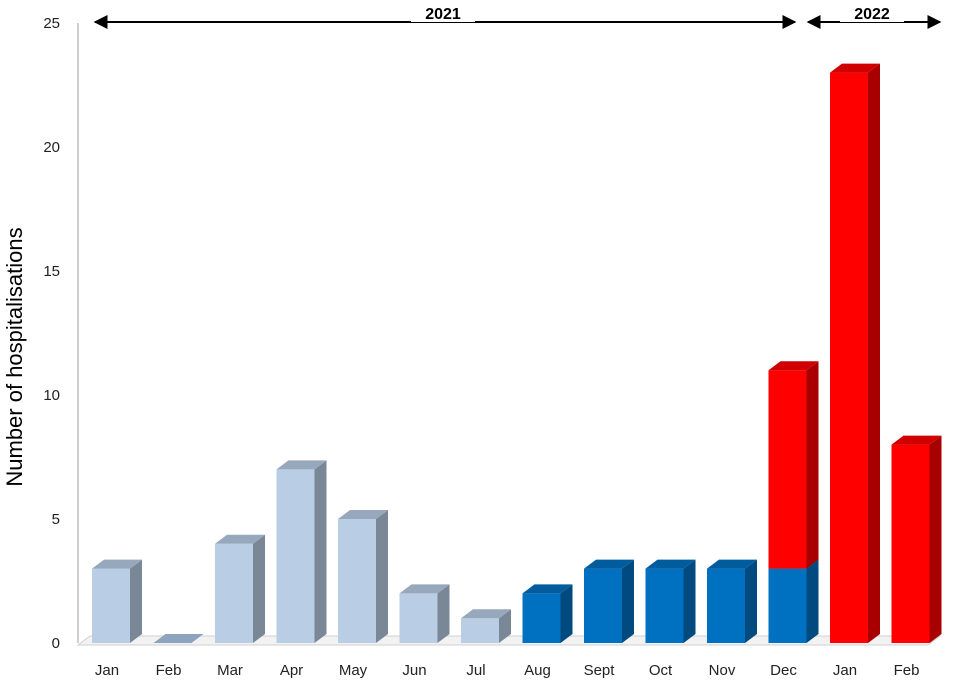 The height and width of the screenshot is (684, 957). I want to click on y-tick-label: 20, so click(51, 147).